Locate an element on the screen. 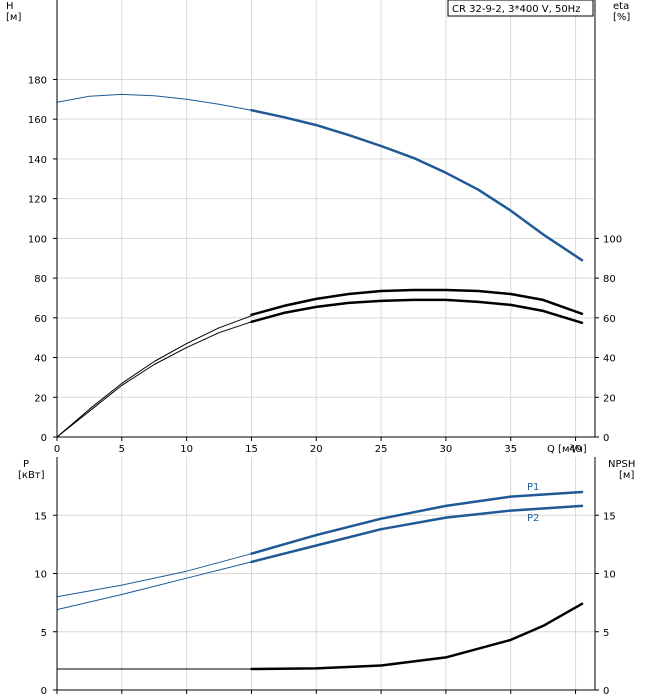 This screenshot has width=658, height=700. y-right-tick-label: 100 is located at coordinates (612, 239).